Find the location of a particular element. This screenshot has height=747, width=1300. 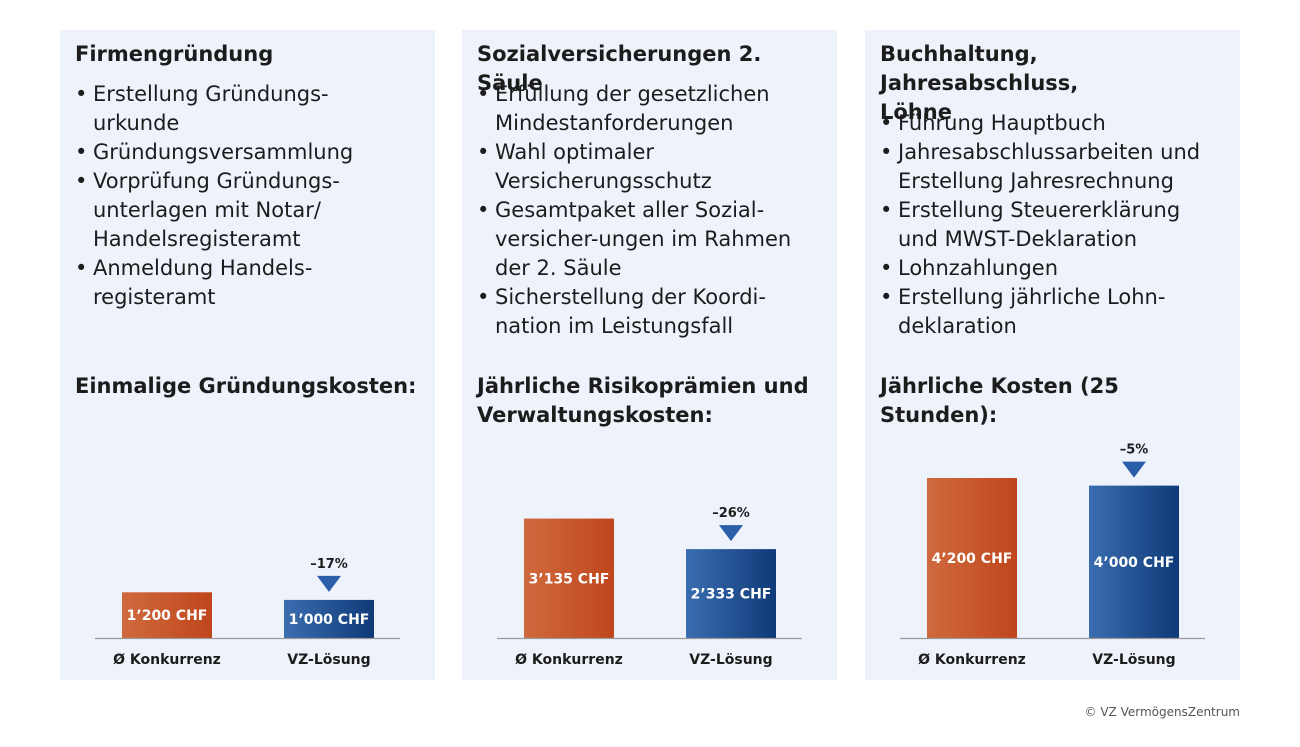

bullet-item: Lohnzahlungen is located at coordinates (1055, 268).